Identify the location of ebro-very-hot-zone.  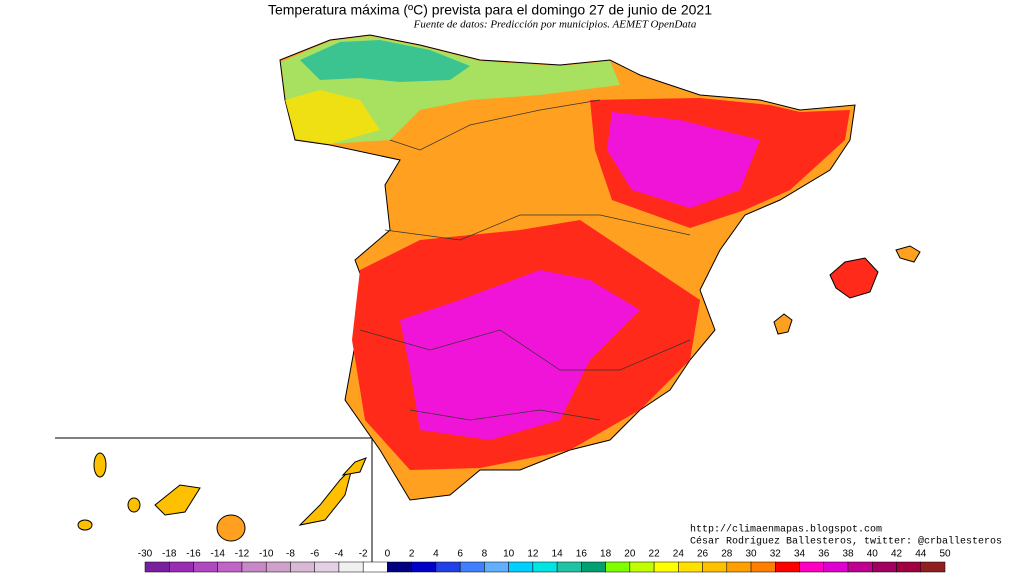
(683, 160).